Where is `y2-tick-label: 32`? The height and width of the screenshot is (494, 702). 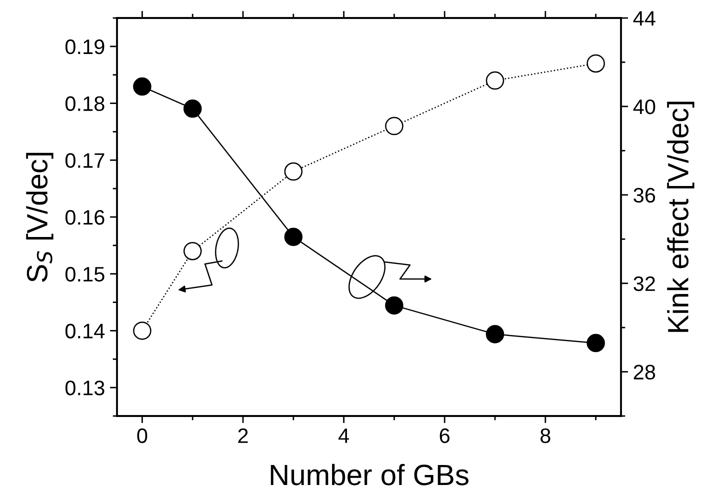 y2-tick-label: 32 is located at coordinates (644, 284).